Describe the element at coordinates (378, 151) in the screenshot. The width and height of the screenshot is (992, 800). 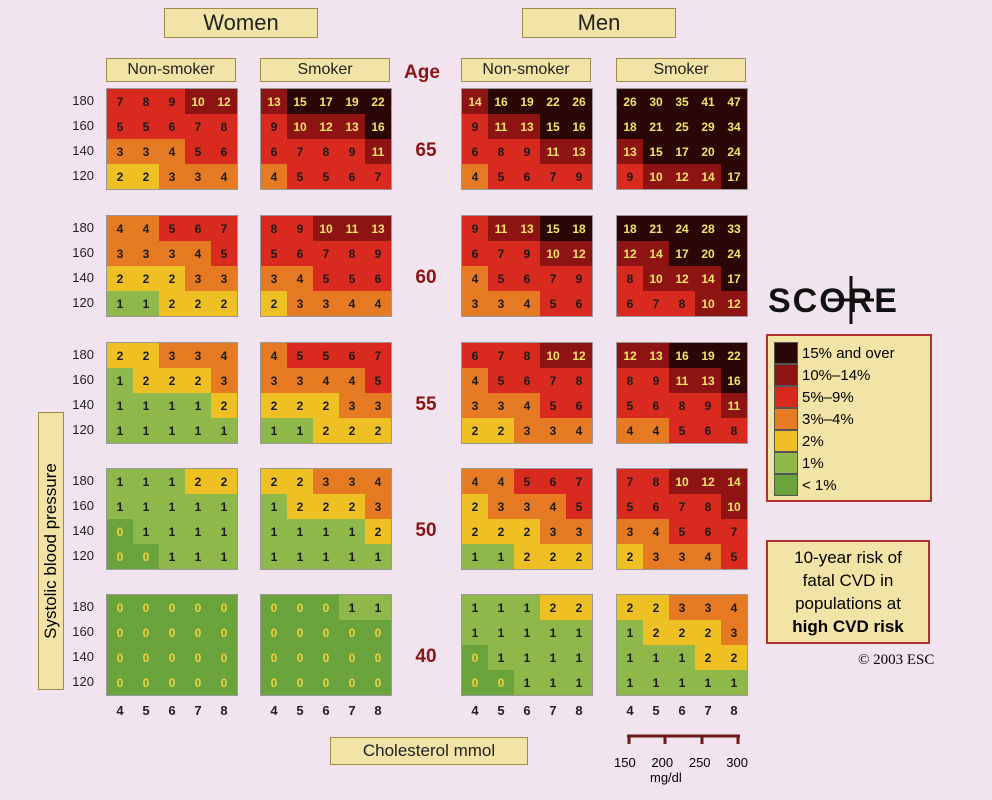
I see `risk-cell: 11` at that location.